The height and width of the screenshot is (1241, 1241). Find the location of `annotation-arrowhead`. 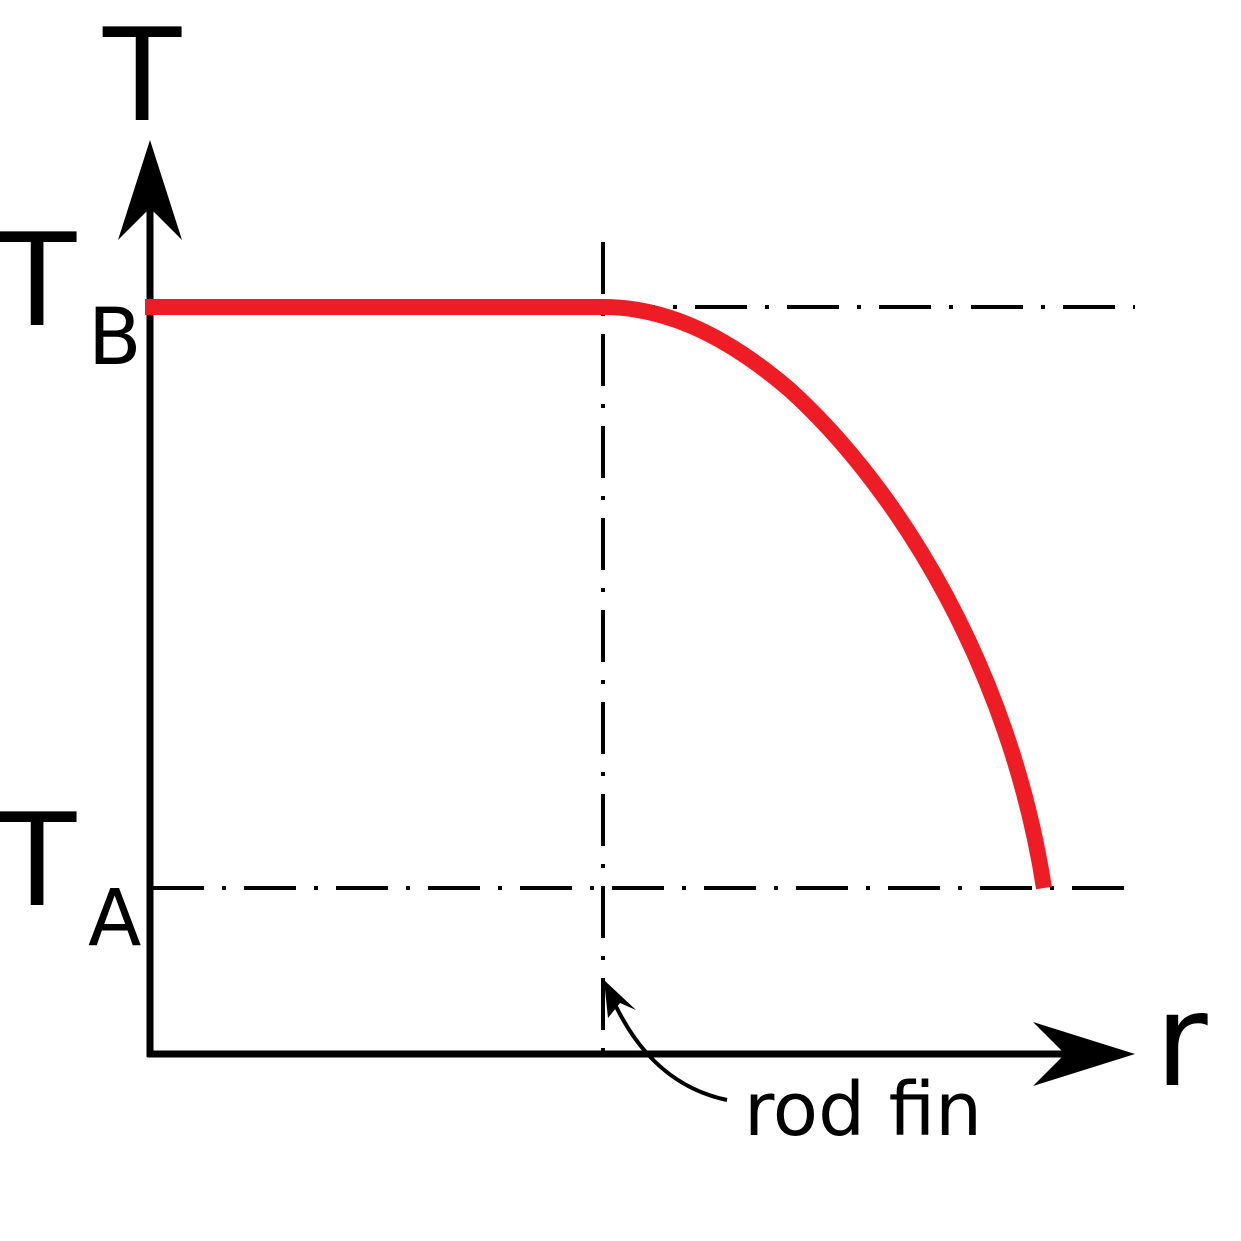

annotation-arrowhead is located at coordinates (620, 999).